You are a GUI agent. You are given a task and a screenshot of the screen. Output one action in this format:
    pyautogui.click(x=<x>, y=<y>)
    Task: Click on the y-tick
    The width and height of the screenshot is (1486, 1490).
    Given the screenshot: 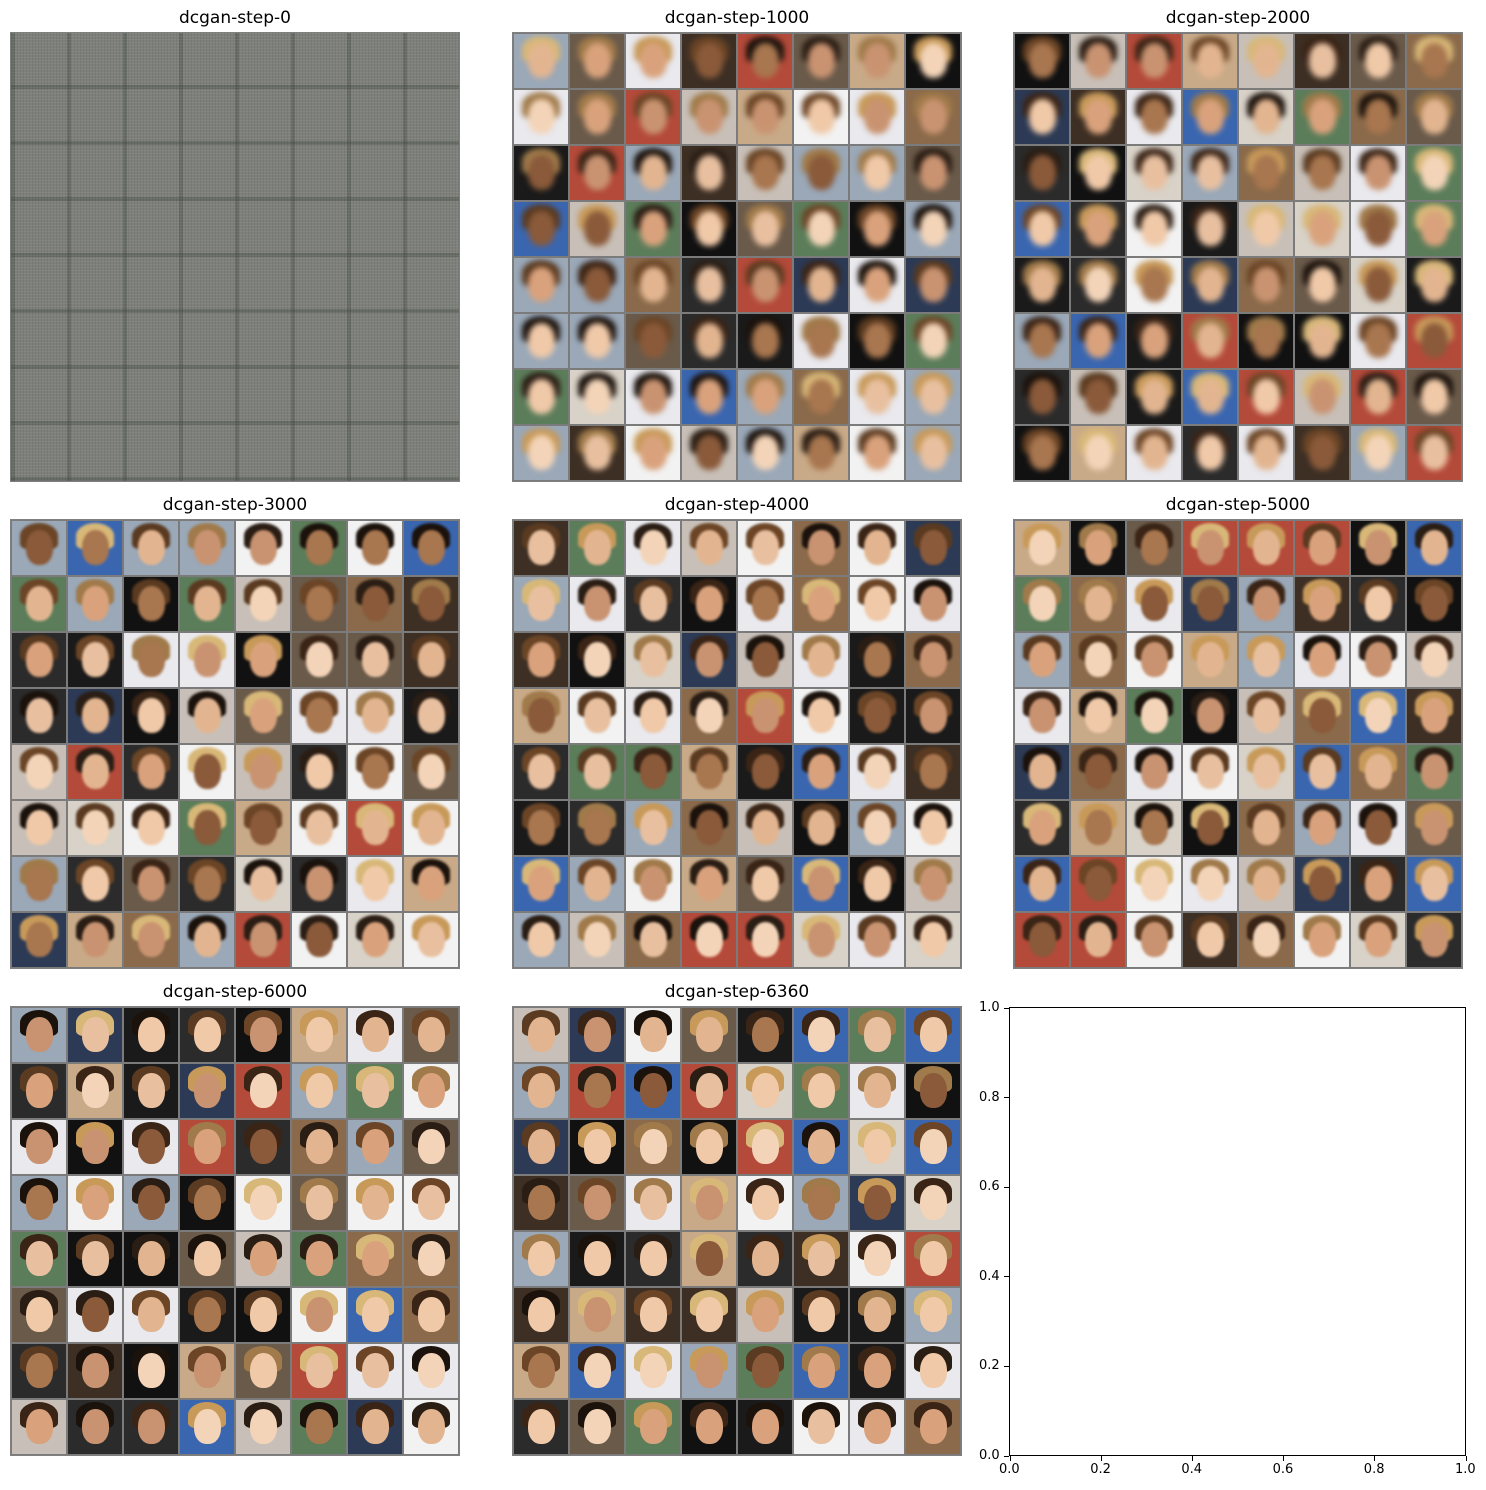 What is the action you would take?
    pyautogui.click(x=1006, y=1187)
    